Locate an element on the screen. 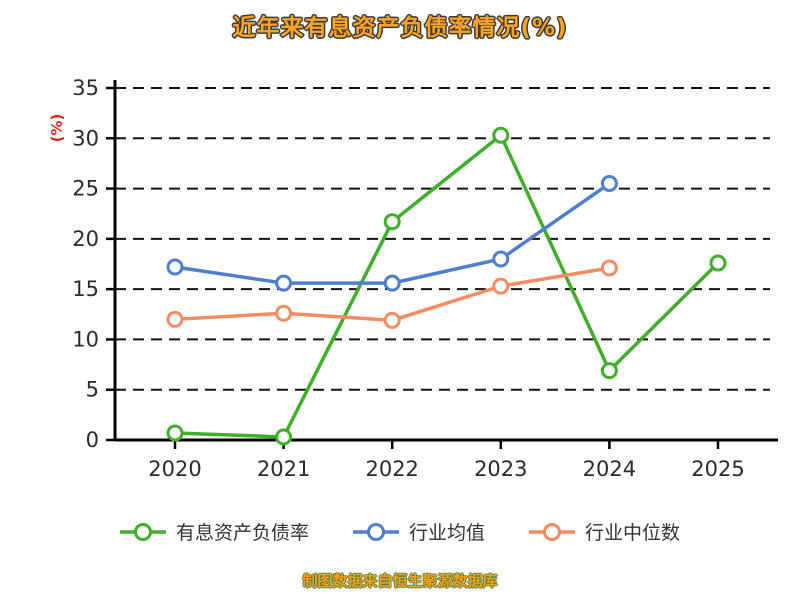 The height and width of the screenshot is (600, 800). y-axis-label: (%) is located at coordinates (57, 128).